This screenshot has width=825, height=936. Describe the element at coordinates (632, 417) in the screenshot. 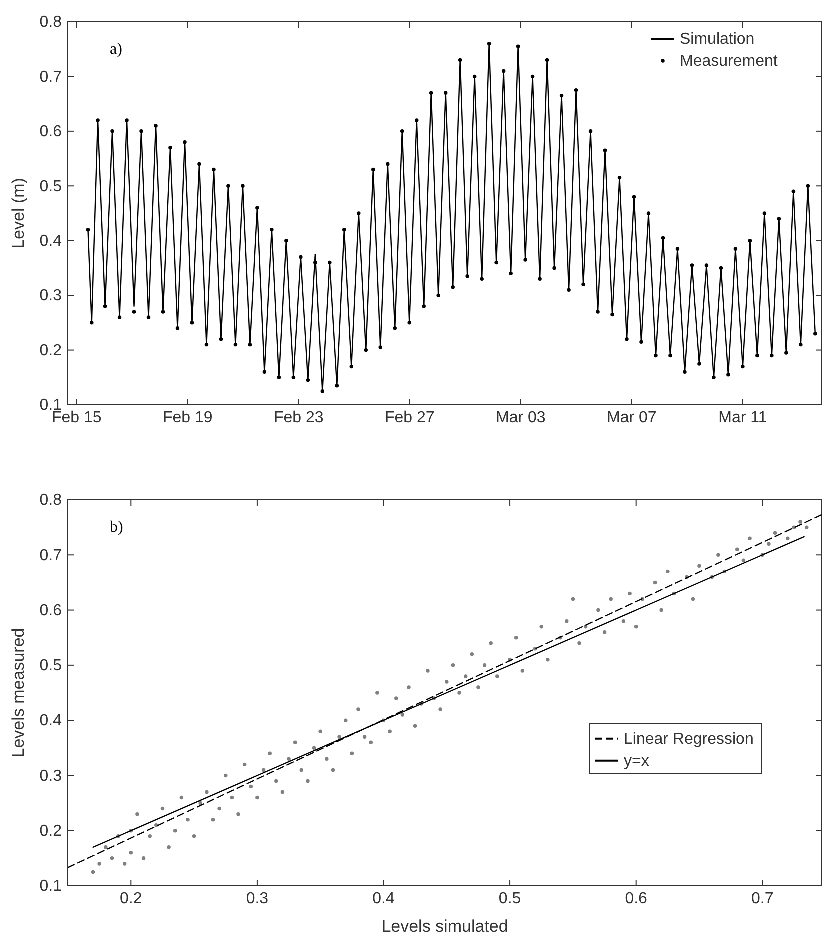

I see `x-tick-label: Mar 07` at that location.